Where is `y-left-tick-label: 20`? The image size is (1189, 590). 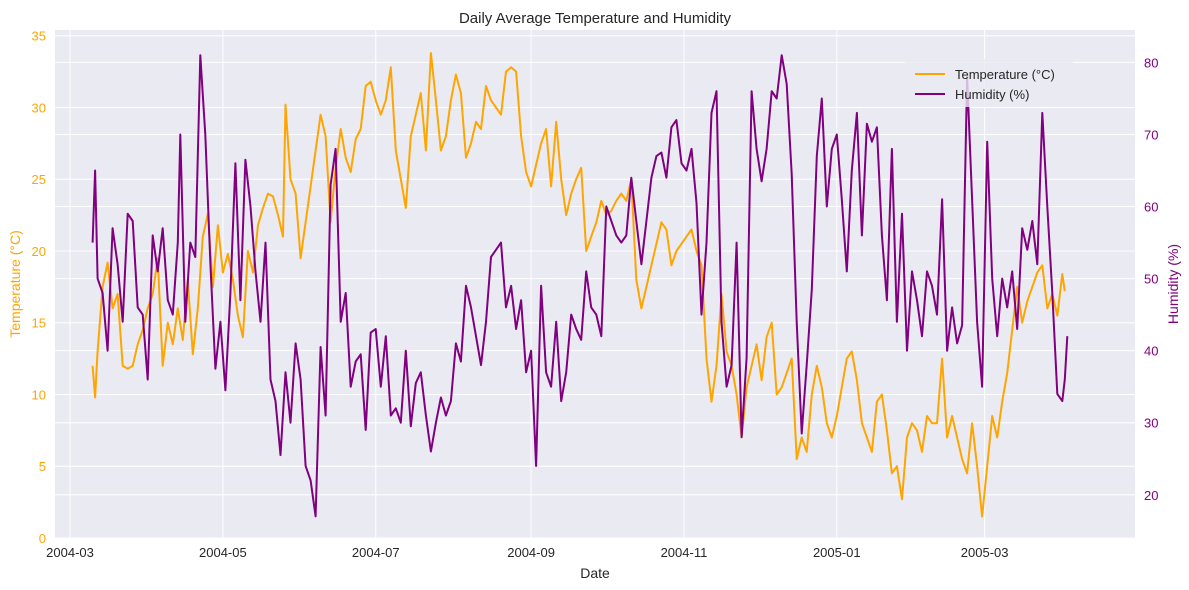
y-left-tick-label: 20 is located at coordinates (39, 251).